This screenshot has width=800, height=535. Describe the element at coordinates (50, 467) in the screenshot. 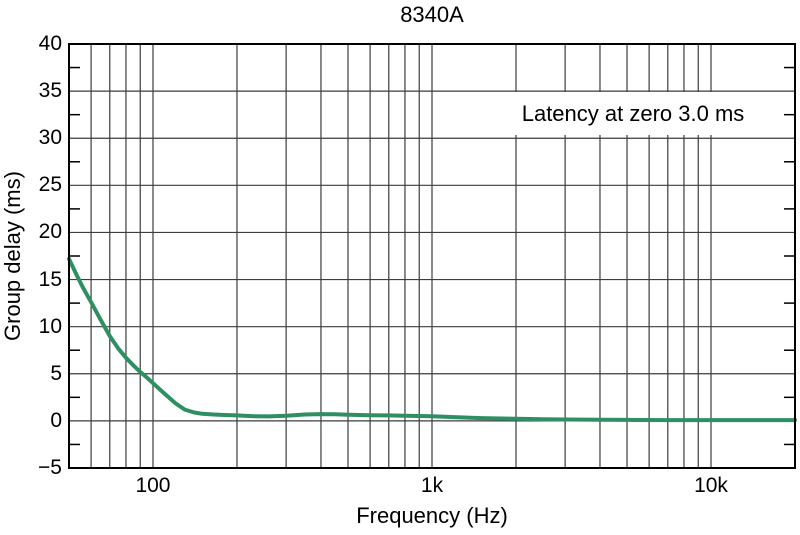

I see `y-tick-label: −5` at that location.